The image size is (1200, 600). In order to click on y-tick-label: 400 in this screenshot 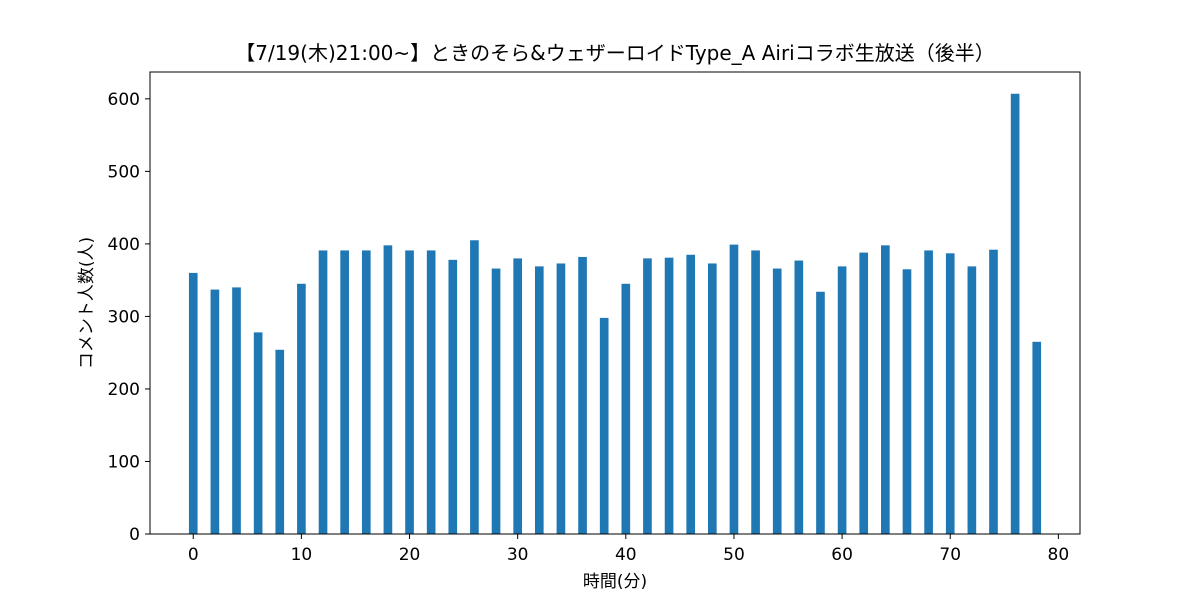, I will do `click(124, 245)`.